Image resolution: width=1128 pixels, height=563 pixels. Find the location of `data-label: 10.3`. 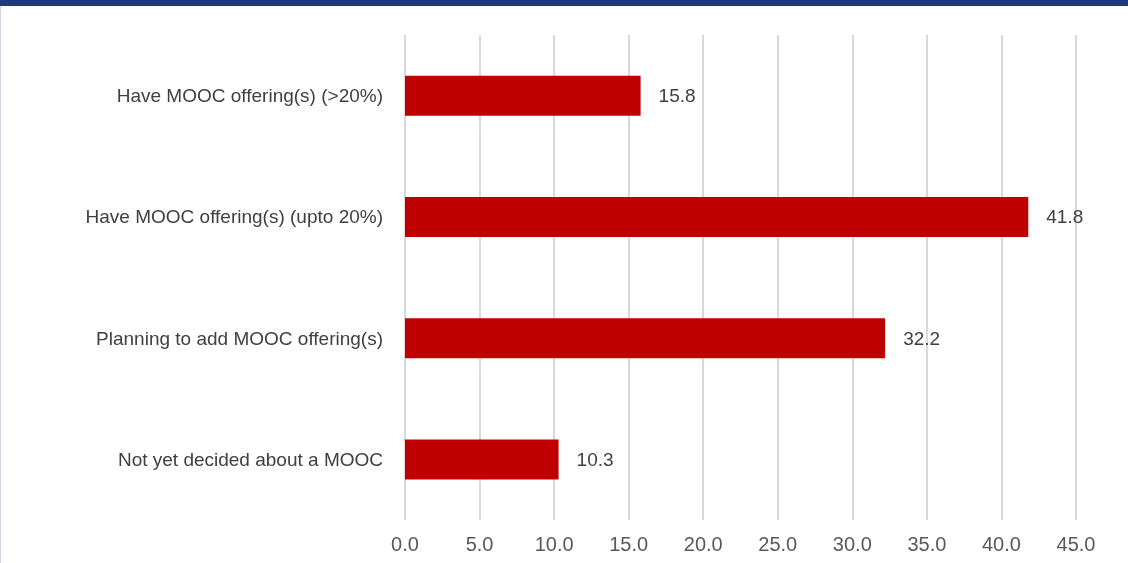

data-label: 10.3 is located at coordinates (595, 459).